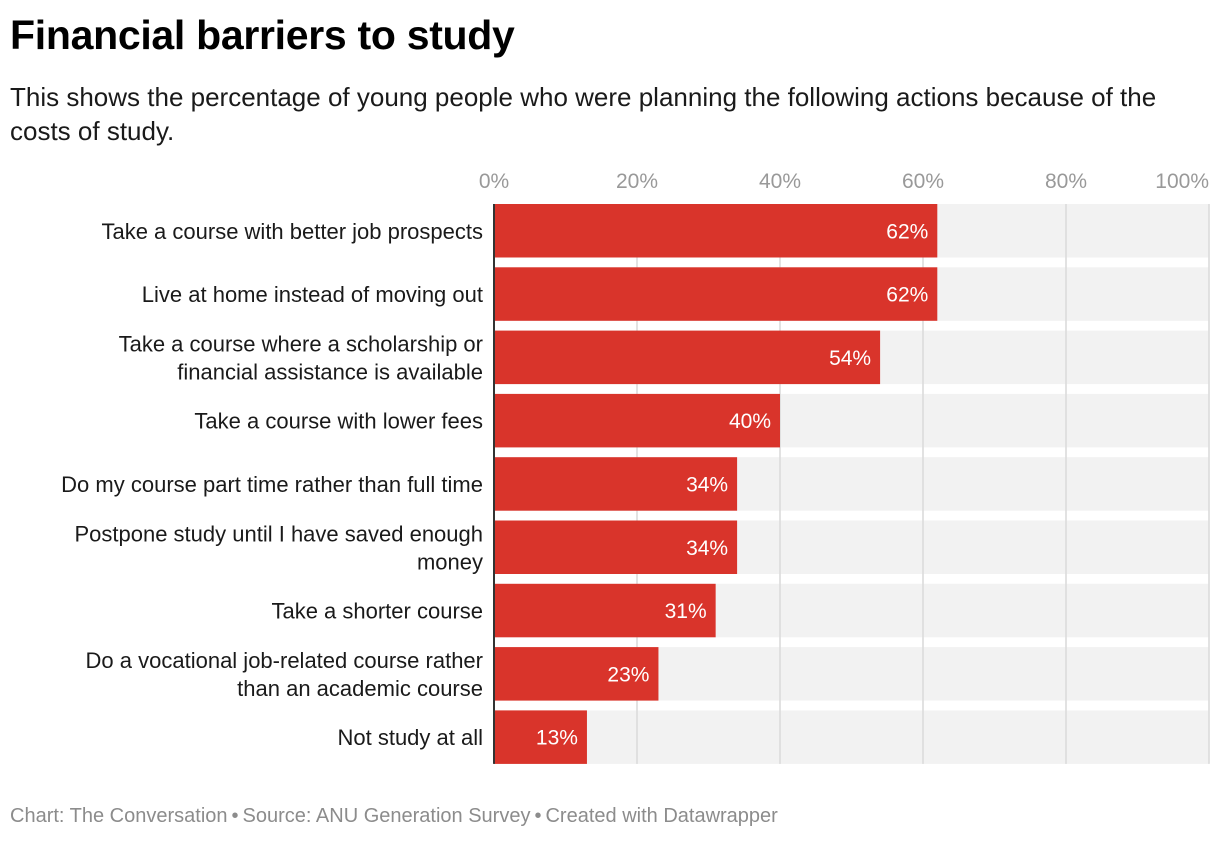  Describe the element at coordinates (750, 421) in the screenshot. I see `bar-value-label: 40%` at that location.